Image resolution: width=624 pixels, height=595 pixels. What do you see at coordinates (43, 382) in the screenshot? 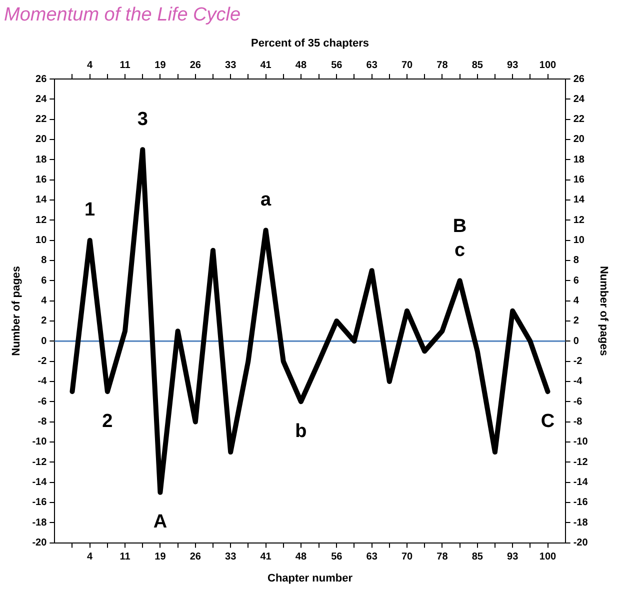
I see `y-tick-label: -4` at bounding box center [43, 382].